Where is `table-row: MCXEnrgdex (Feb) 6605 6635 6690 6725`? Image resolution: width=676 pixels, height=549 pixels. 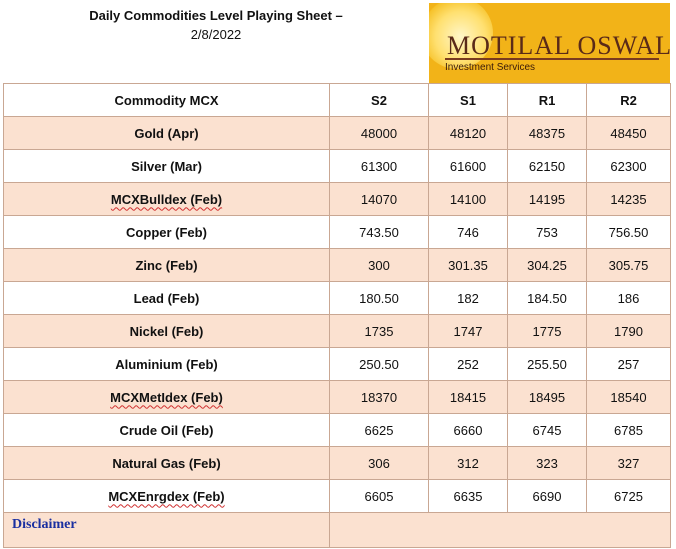
table-row: MCXEnrgdex (Feb) 6605 6635 6690 6725 is located at coordinates (337, 496).